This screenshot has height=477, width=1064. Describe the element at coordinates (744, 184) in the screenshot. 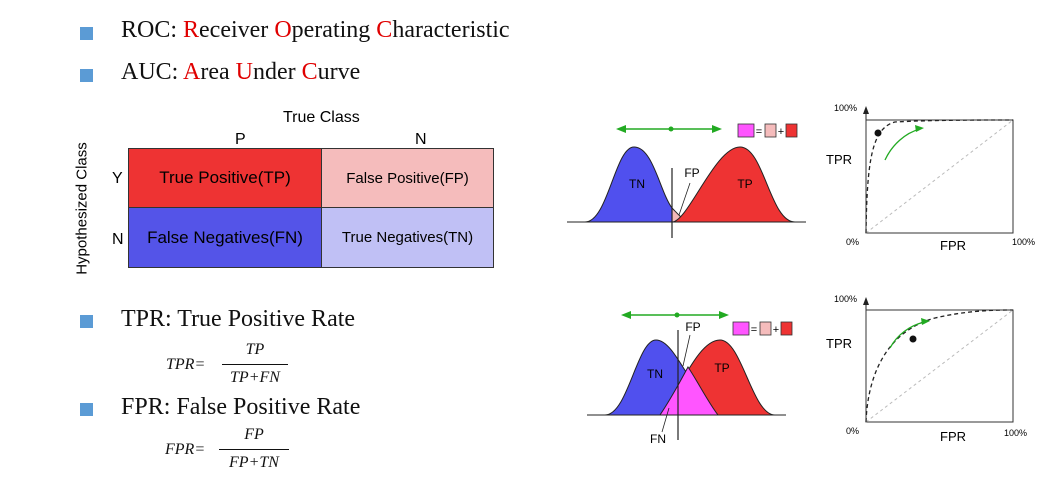

I see `tp-label-top: TP` at that location.